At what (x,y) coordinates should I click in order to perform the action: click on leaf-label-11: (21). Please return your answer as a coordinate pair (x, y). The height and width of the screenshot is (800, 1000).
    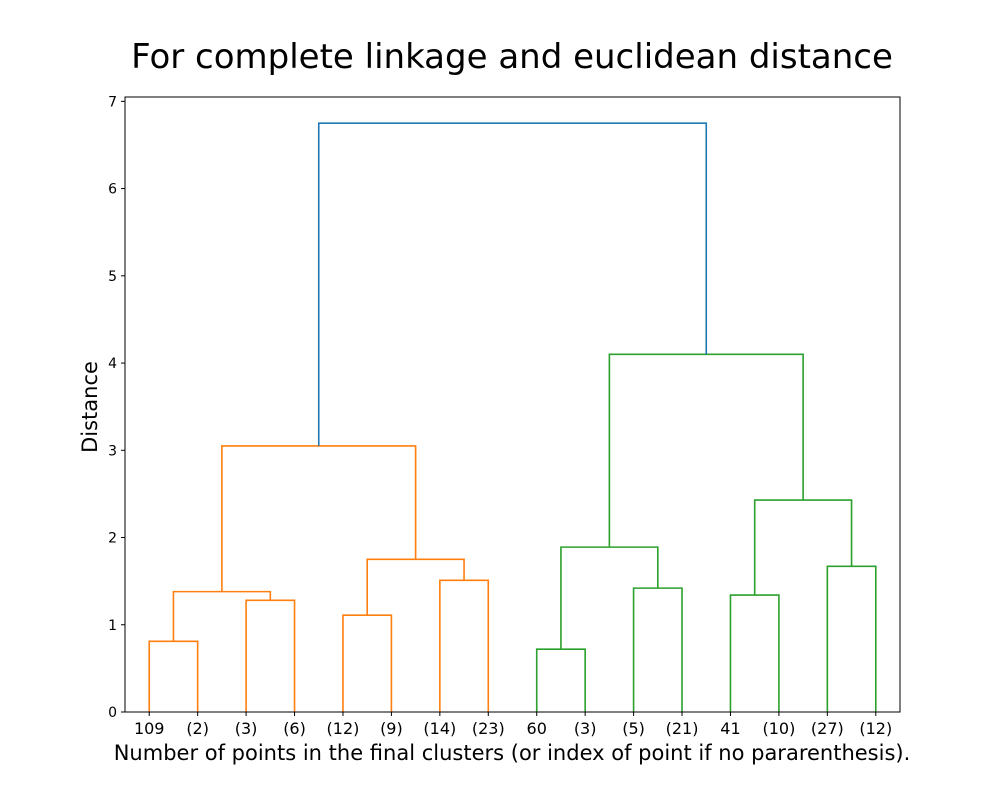
    Looking at the image, I should click on (682, 728).